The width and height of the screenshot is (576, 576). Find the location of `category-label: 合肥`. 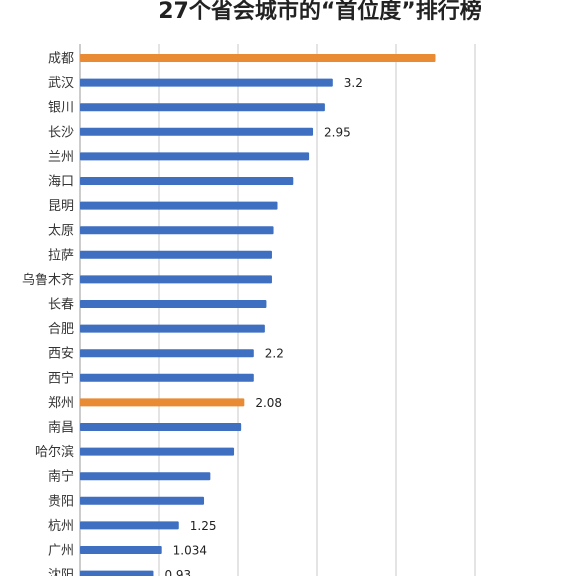

category-label: 合肥 is located at coordinates (61, 329).